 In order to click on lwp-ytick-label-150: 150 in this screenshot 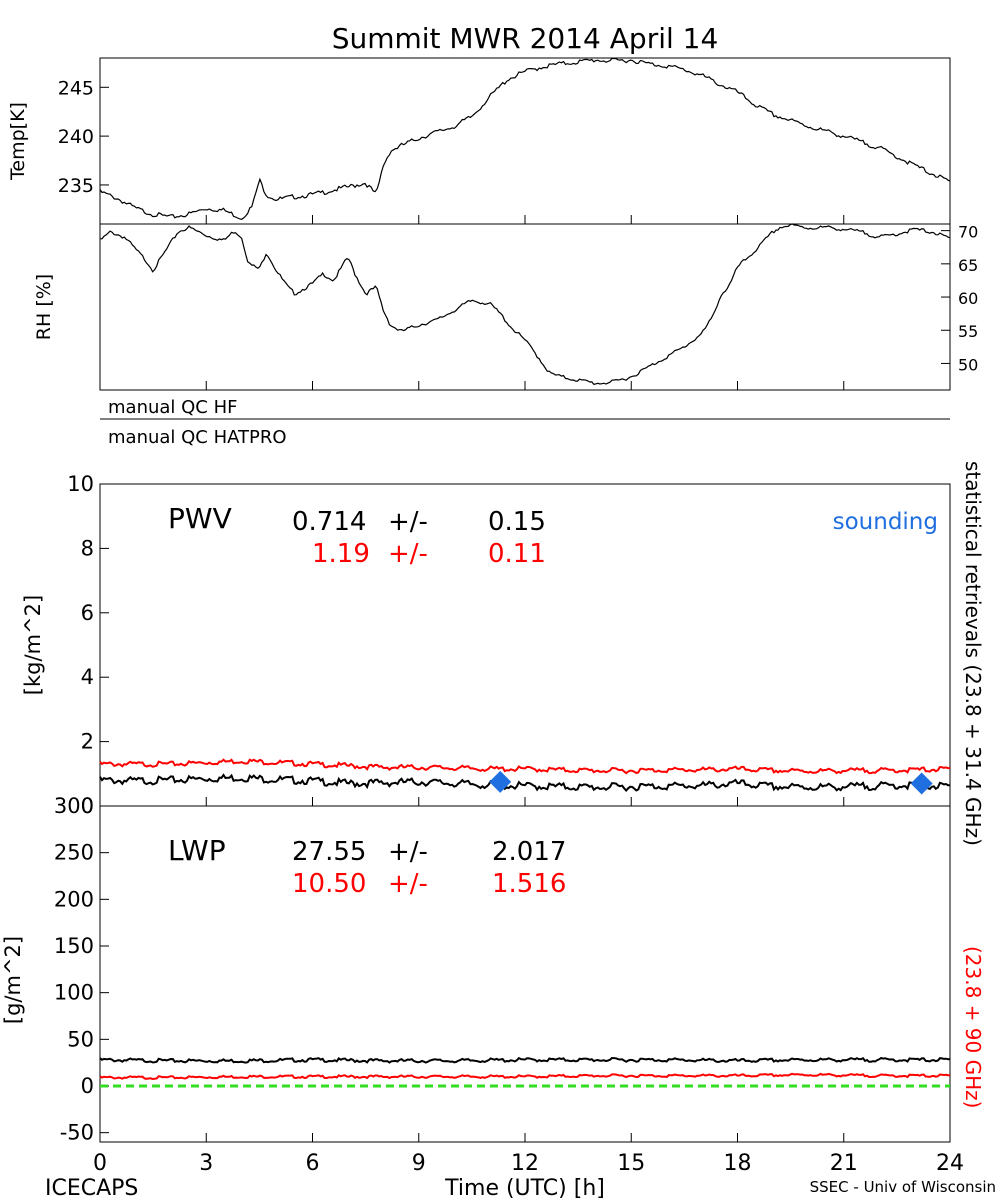, I will do `click(74, 946)`.